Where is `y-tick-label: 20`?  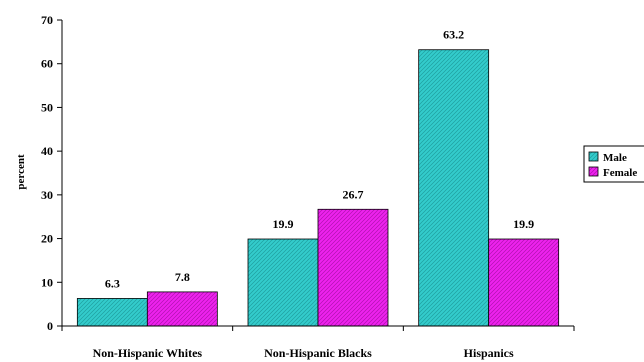 y-tick-label: 20 is located at coordinates (47, 239).